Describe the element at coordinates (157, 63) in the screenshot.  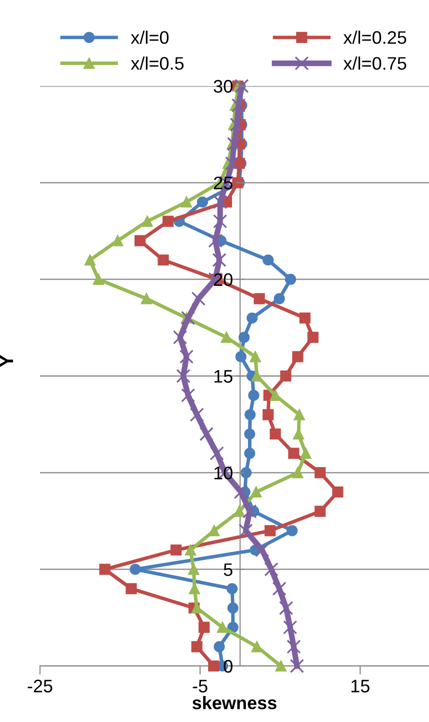
I see `legend-label: x/l=0.5` at that location.